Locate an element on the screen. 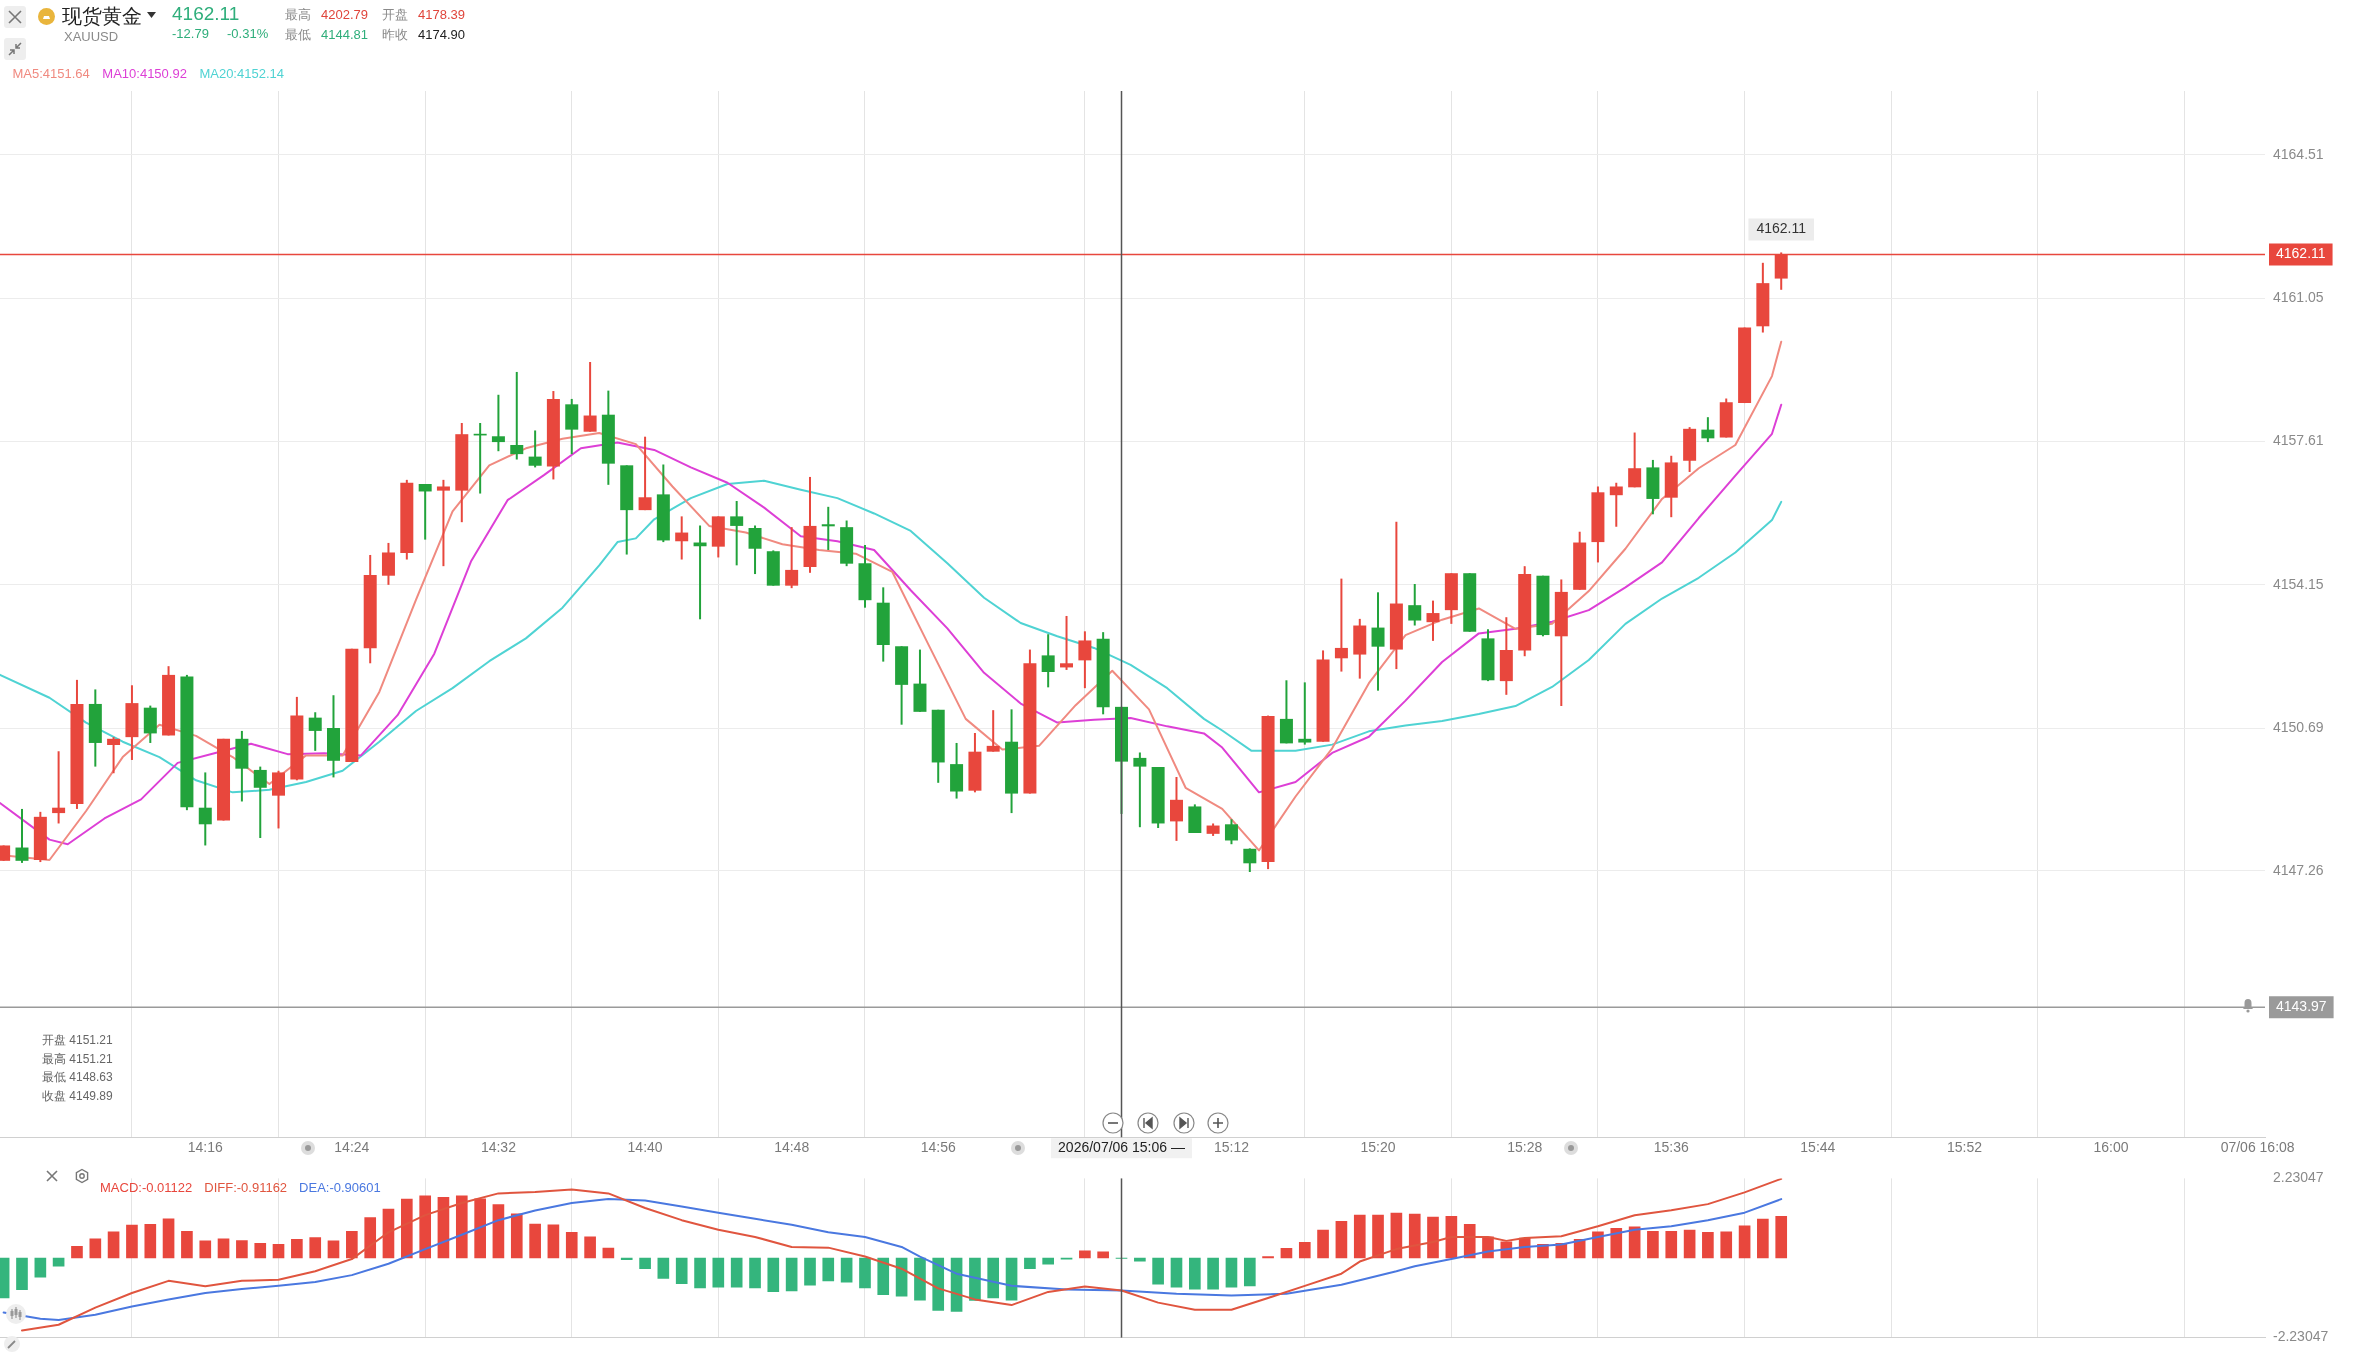 This screenshot has height=1354, width=2355. text: -12.79 is located at coordinates (190, 33).